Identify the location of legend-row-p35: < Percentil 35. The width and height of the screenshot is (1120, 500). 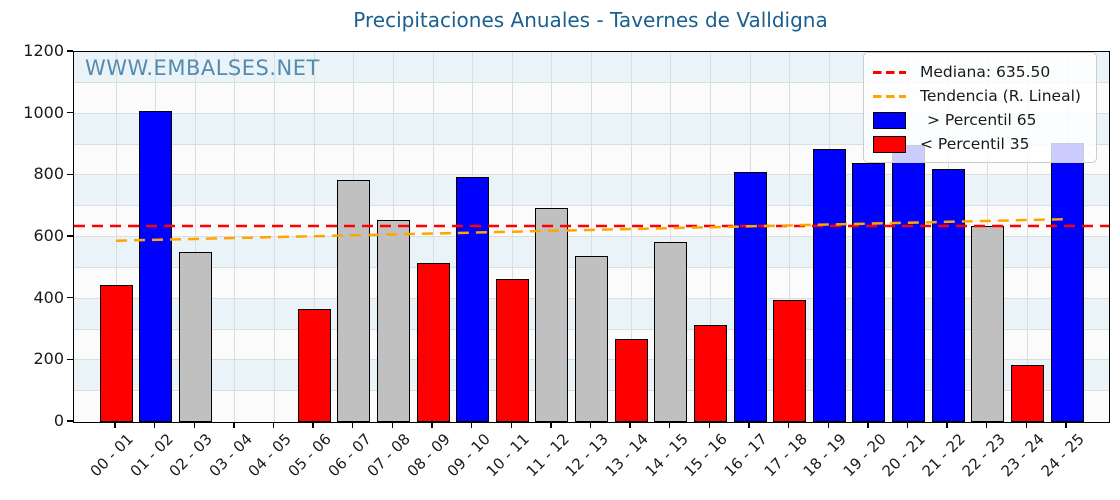
(979, 144).